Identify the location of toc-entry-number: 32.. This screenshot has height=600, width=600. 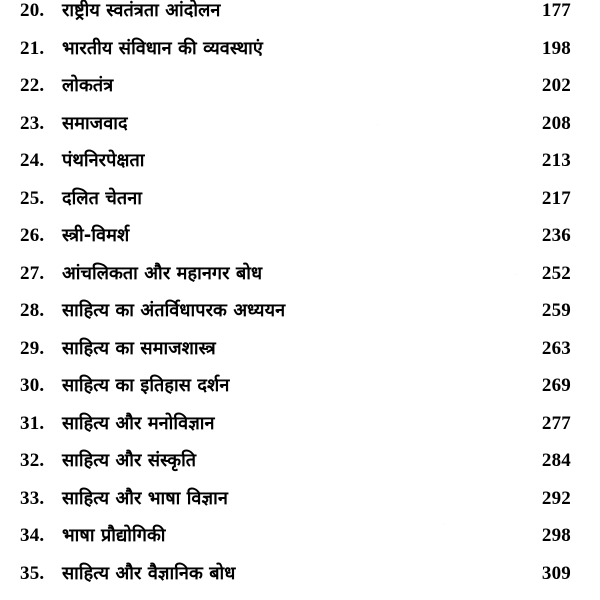
(38, 461).